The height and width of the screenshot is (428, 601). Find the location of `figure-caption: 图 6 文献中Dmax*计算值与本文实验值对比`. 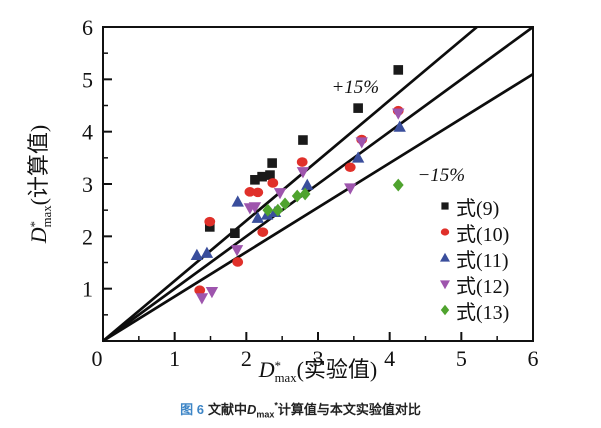

figure-caption: 图 6 文献中Dmax*计算值与本文实验值对比 is located at coordinates (300, 409).